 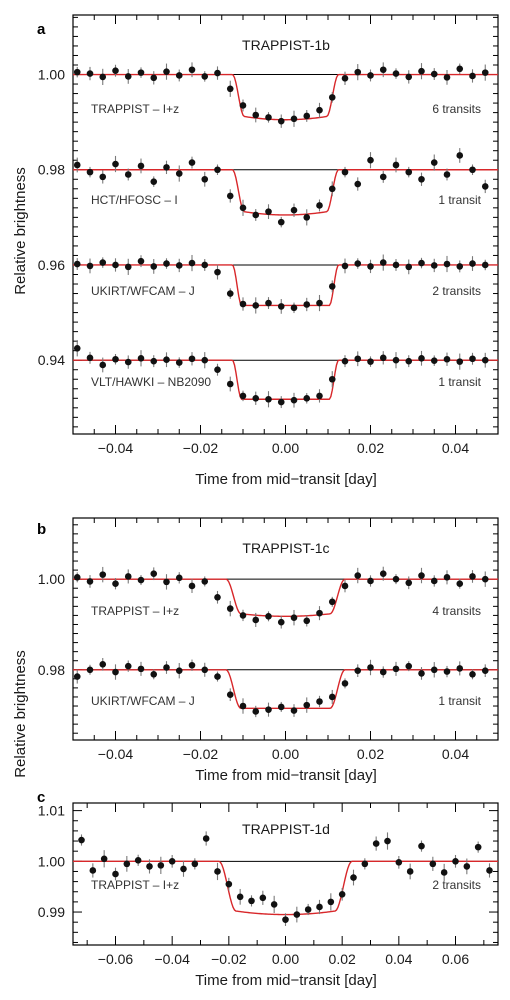 What do you see at coordinates (116, 959) in the screenshot?
I see `x-tick-label: −0.06` at bounding box center [116, 959].